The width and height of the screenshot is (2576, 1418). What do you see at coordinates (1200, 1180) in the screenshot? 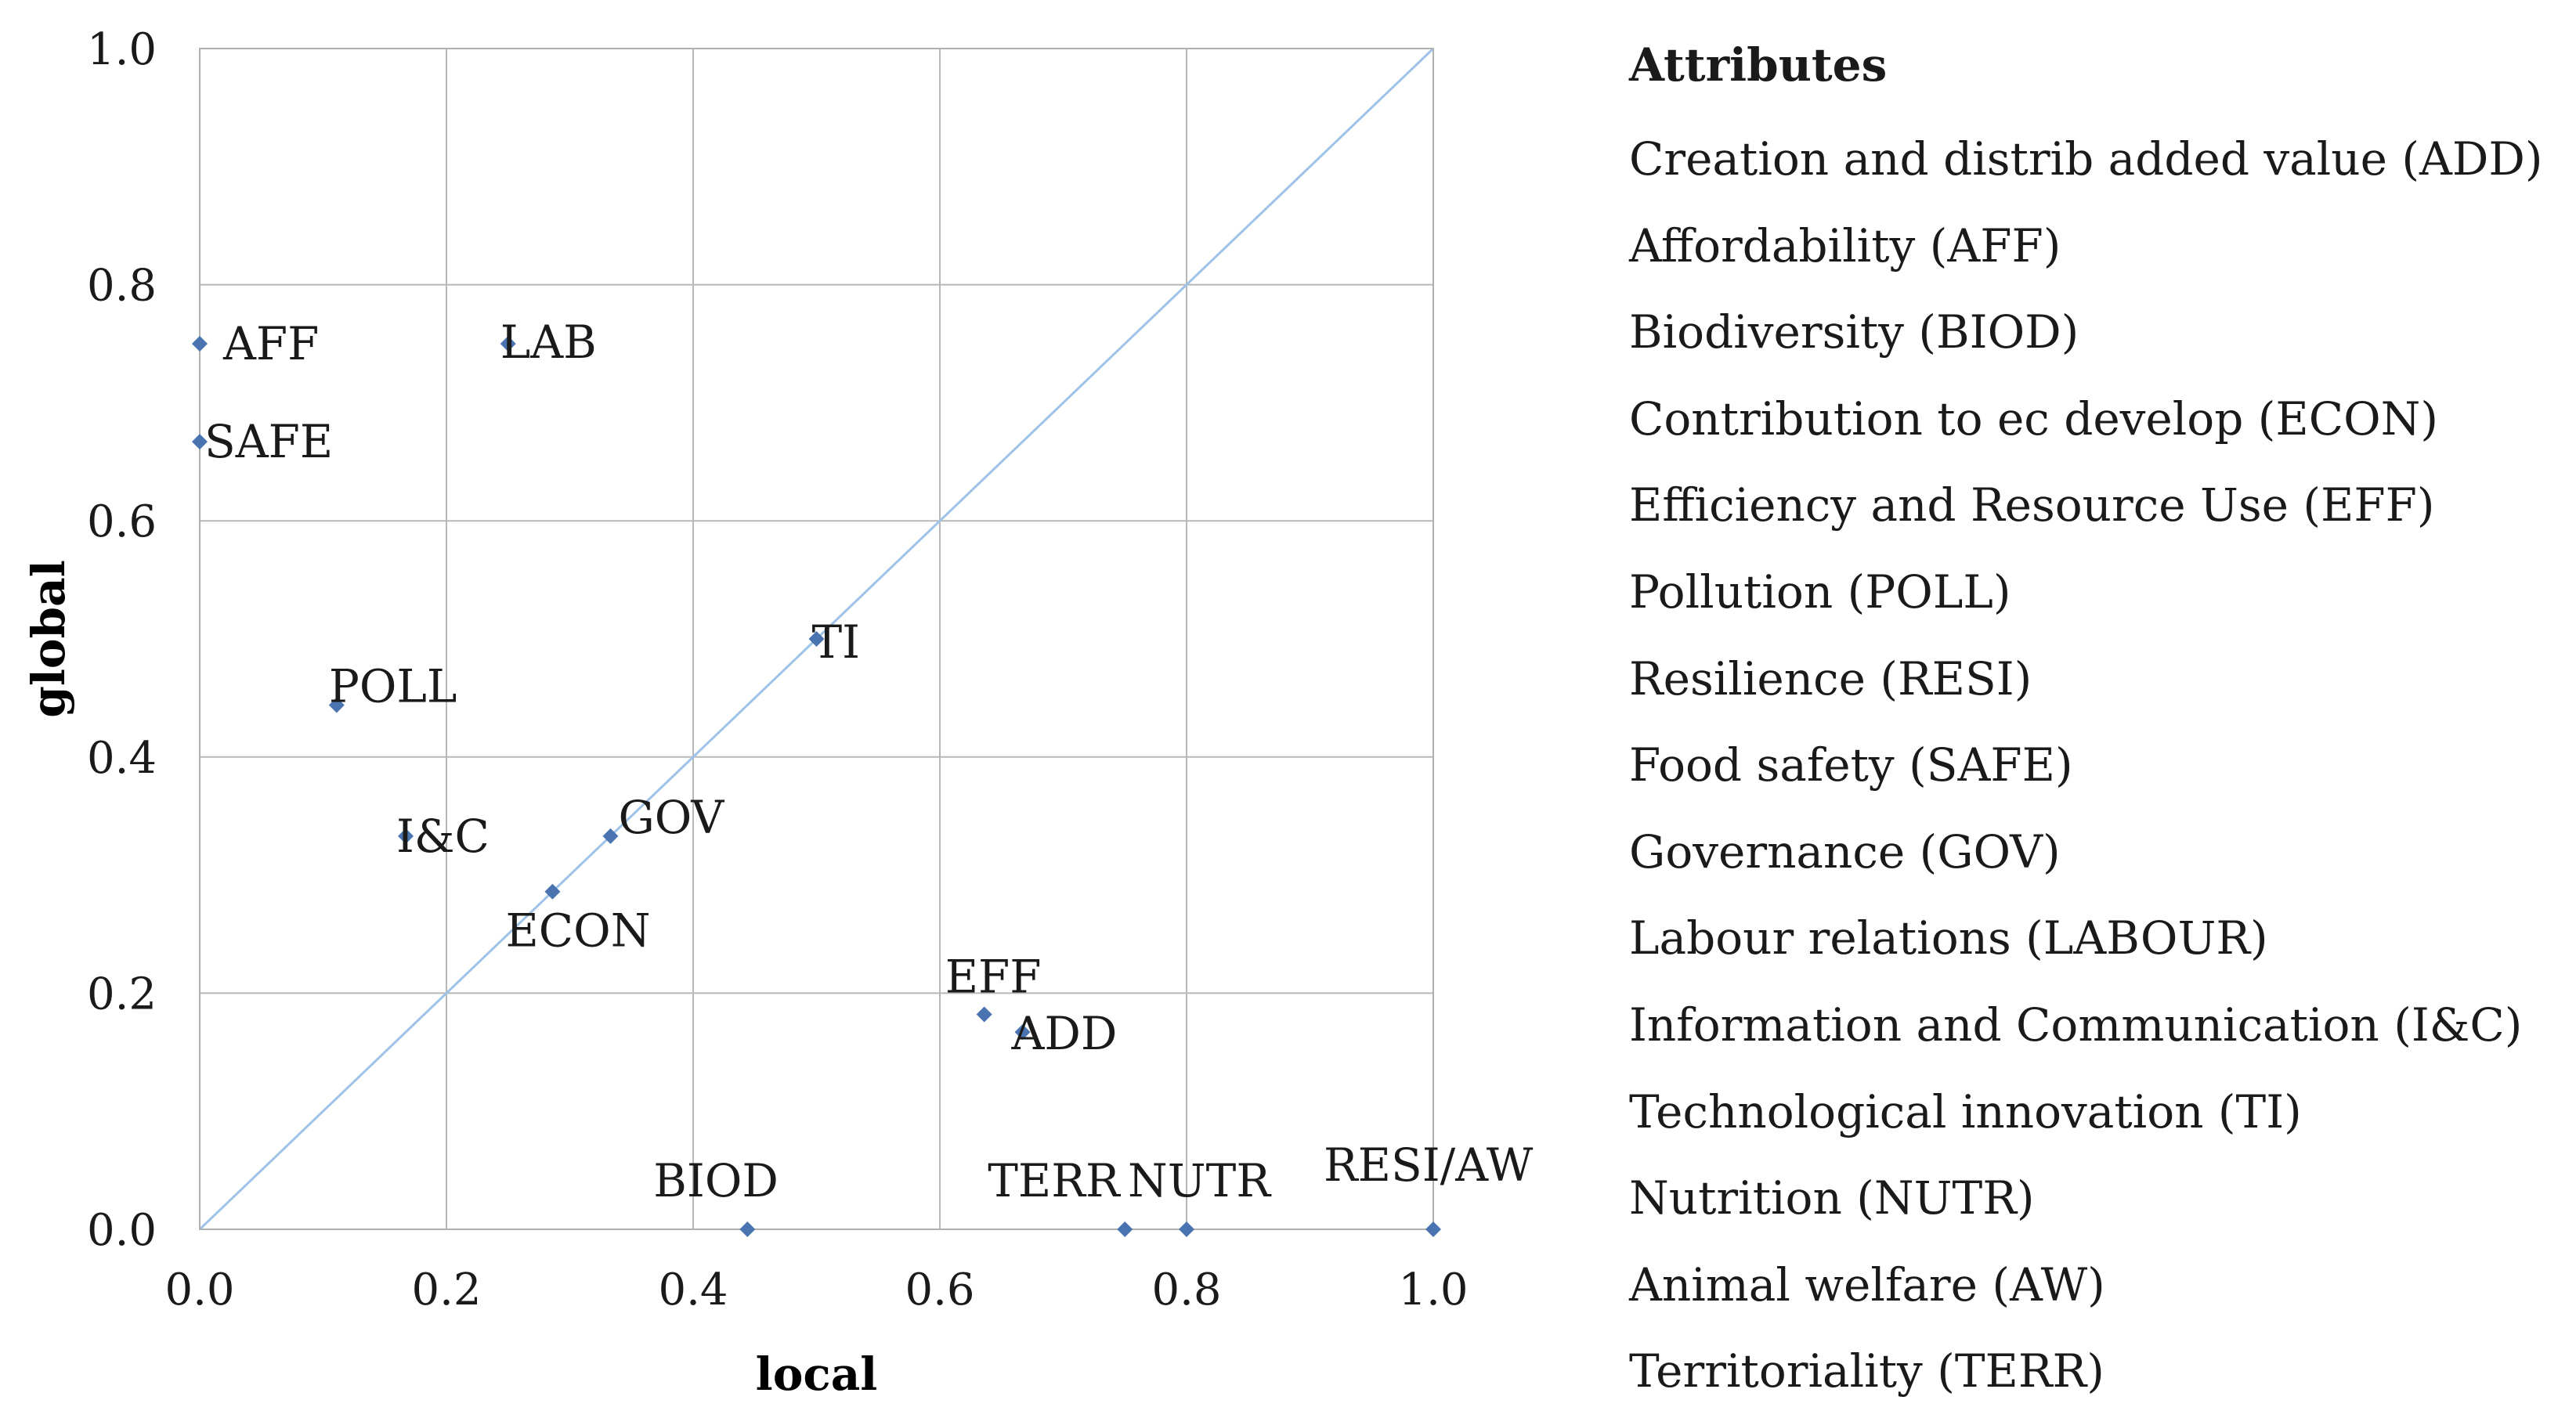
I see `point-label: NUTR` at bounding box center [1200, 1180].